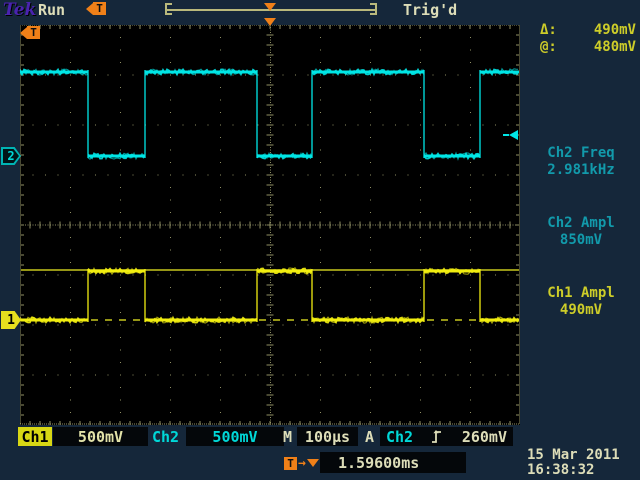 This screenshot has width=640, height=480. I want to click on datetime-display: 15 Mar 2011 16:38:32, so click(583, 463).